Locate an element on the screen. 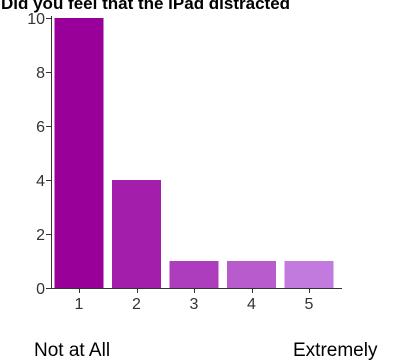 The image size is (409, 364). x-axis: 1 2 3 4 5 is located at coordinates (194, 300).